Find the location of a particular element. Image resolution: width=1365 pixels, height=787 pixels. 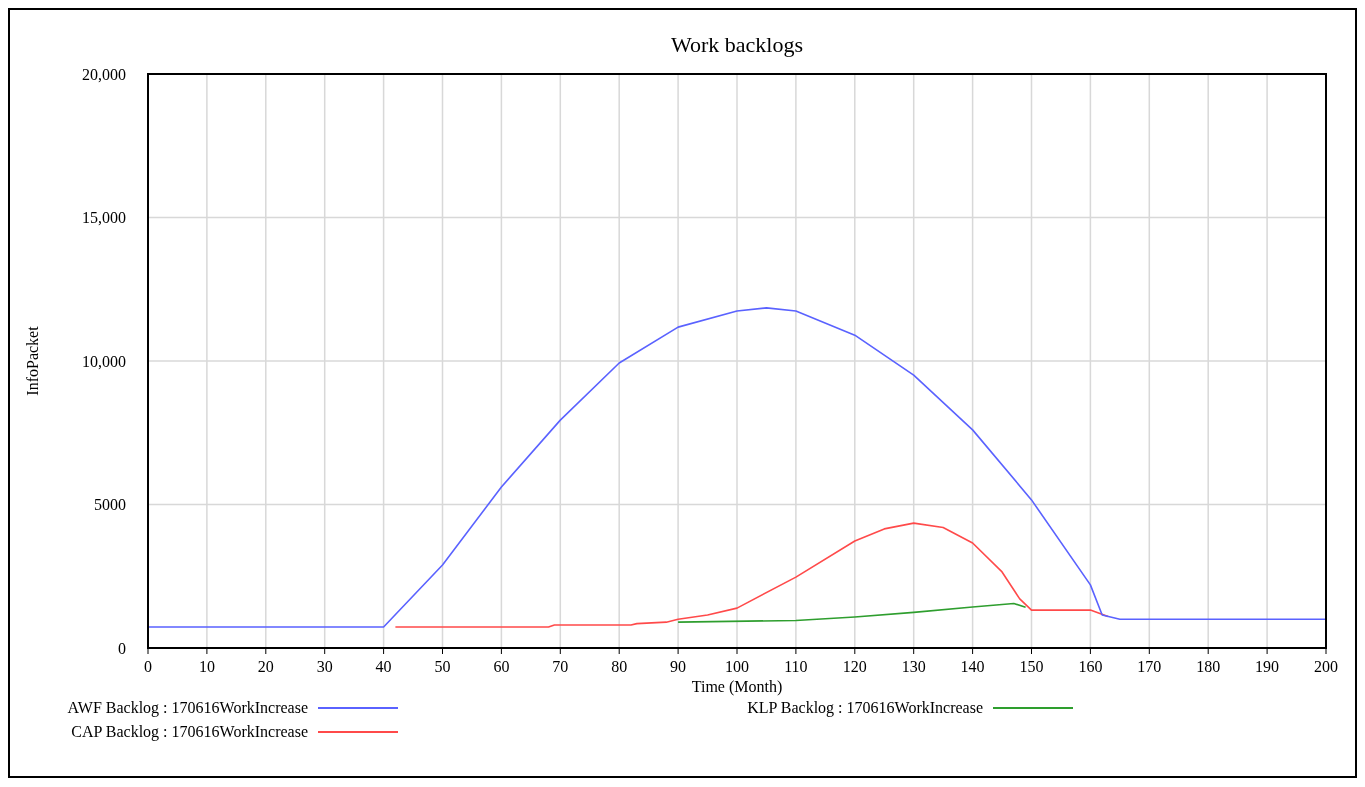

x-tick-label: 130 is located at coordinates (913, 666).